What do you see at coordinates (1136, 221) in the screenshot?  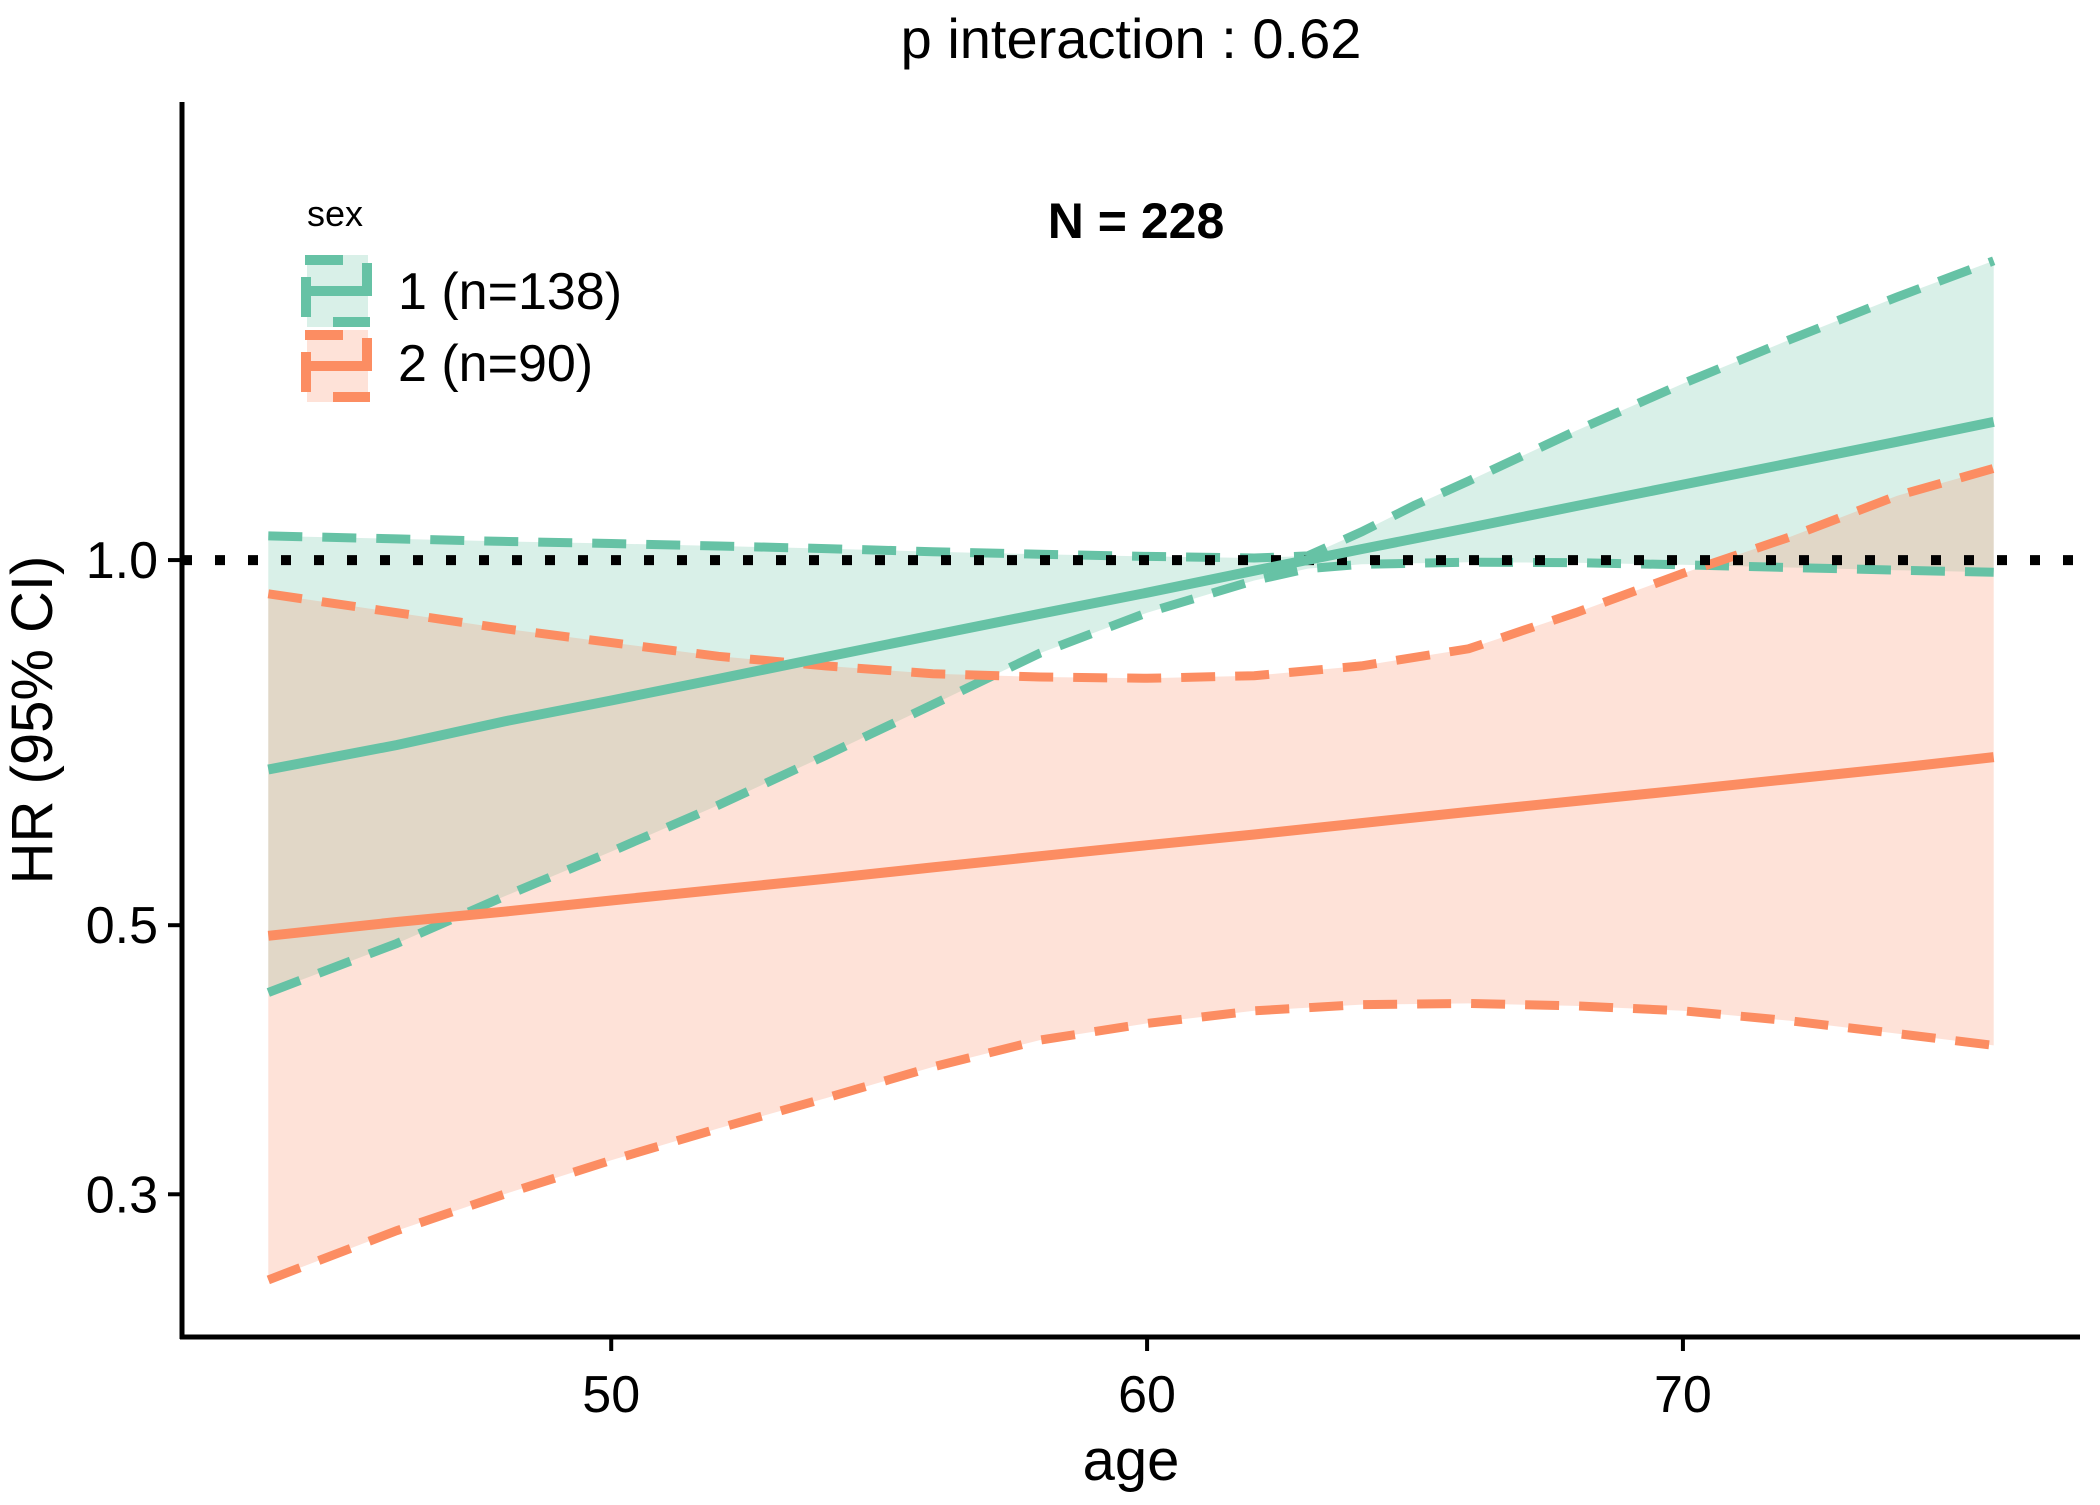 I see `sample-size-annotation: N = 228` at bounding box center [1136, 221].